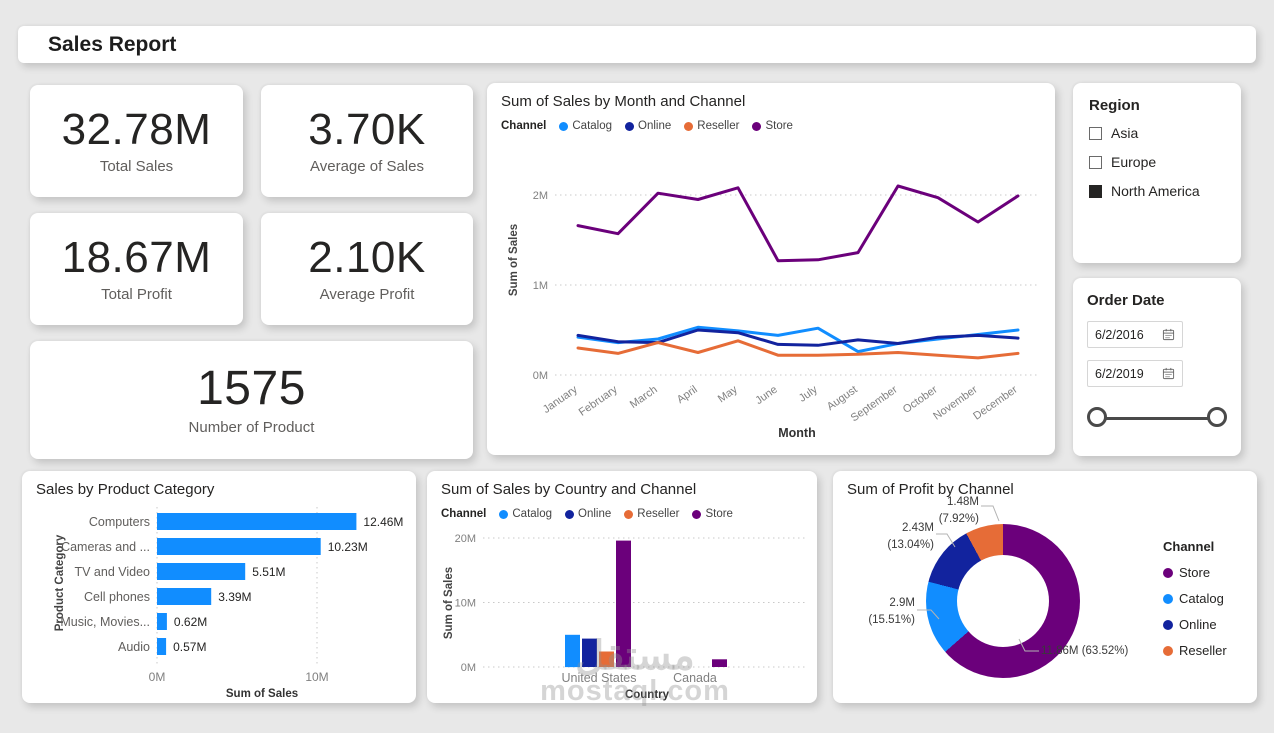 This screenshot has width=1274, height=733. I want to click on bar-value-label: 12.46M, so click(383, 522).